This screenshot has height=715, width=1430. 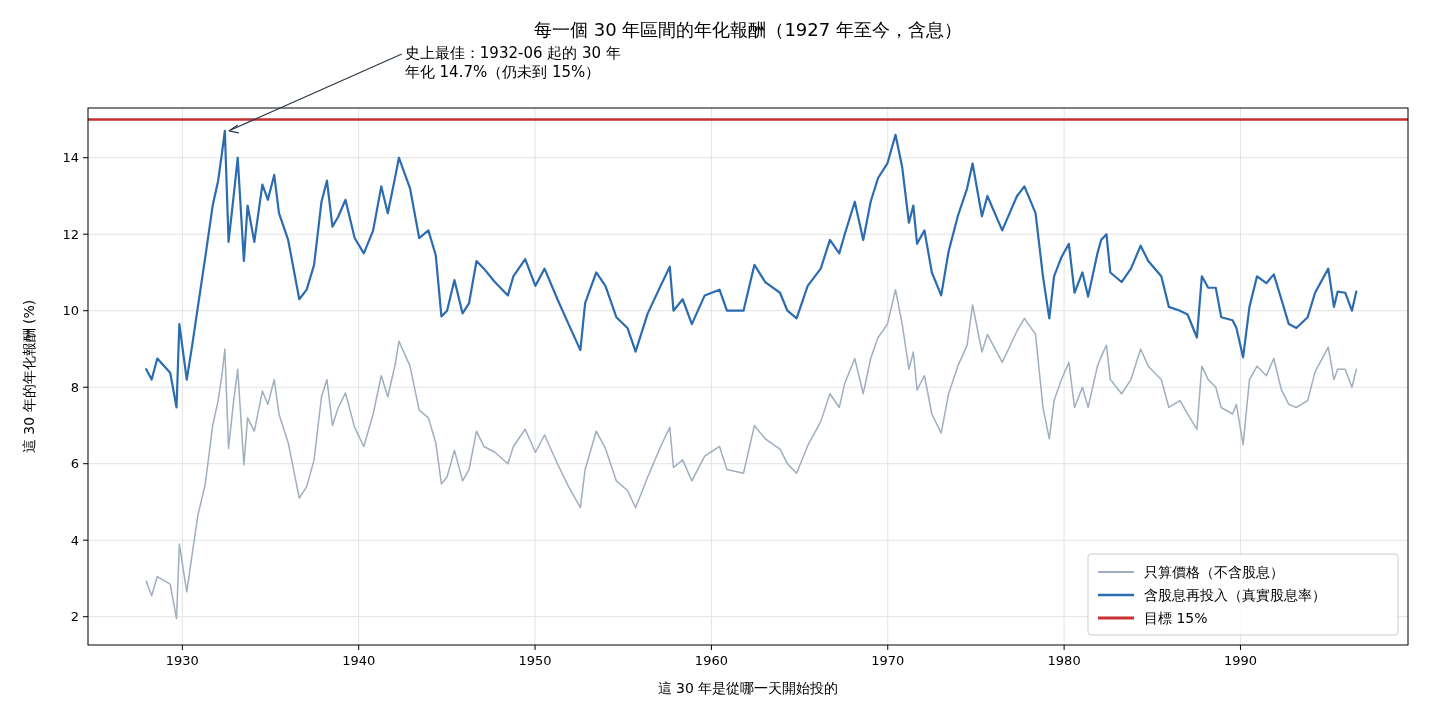 I want to click on x-axis-title: 這 30 年是從哪一天開始投的, so click(x=748, y=688).